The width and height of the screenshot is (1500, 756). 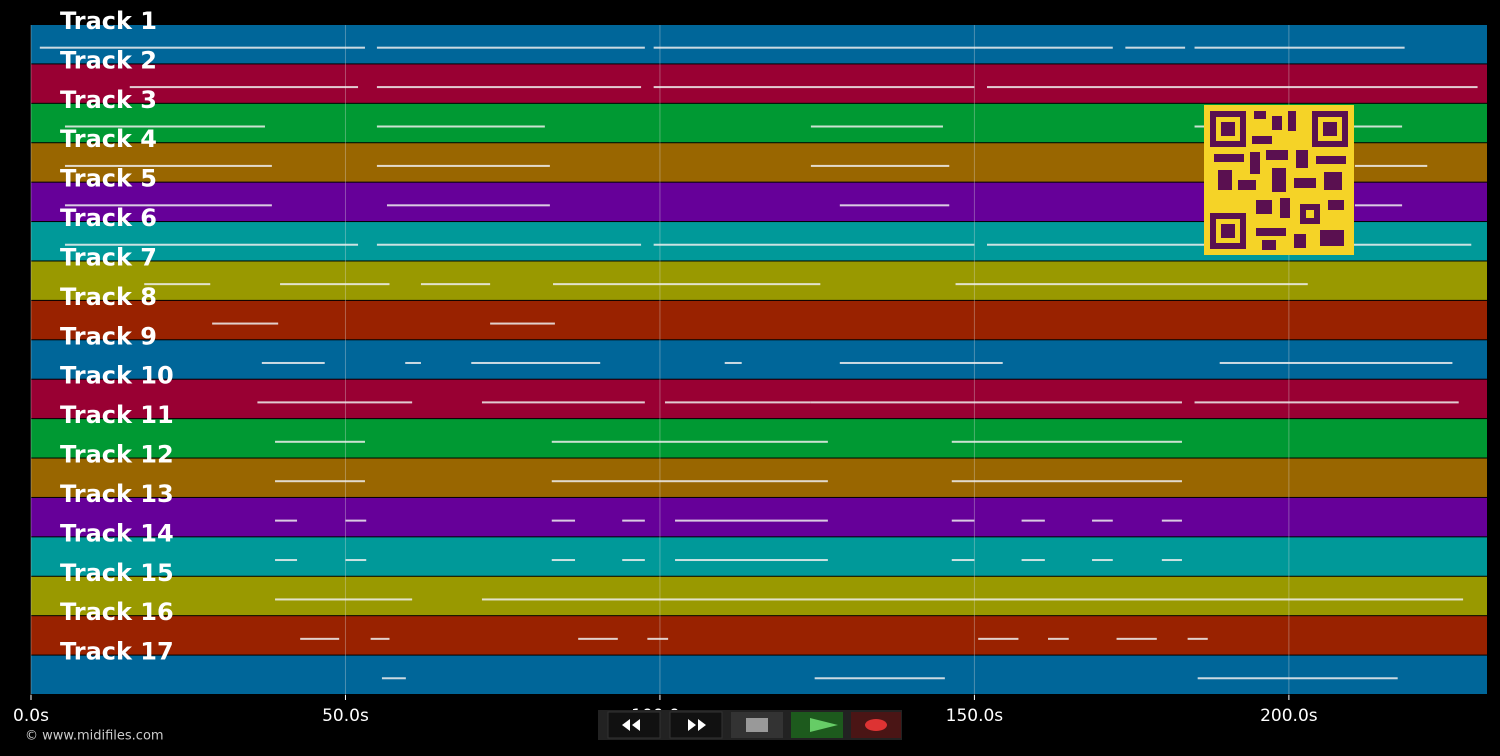 What do you see at coordinates (117, 652) in the screenshot?
I see `track-label: Track 17` at bounding box center [117, 652].